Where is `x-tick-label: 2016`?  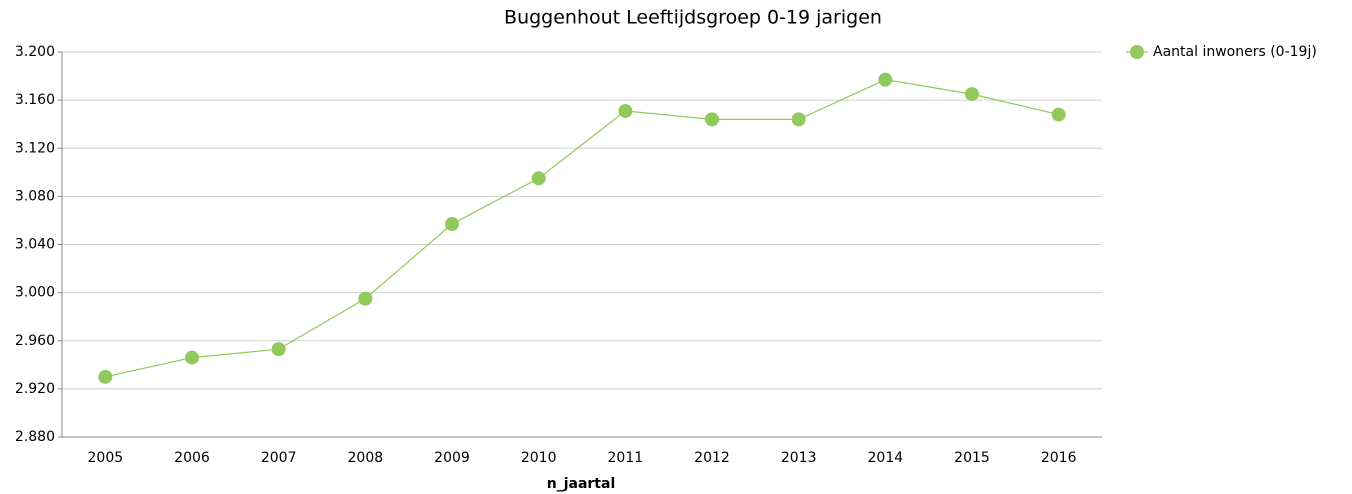 x-tick-label: 2016 is located at coordinates (1059, 458).